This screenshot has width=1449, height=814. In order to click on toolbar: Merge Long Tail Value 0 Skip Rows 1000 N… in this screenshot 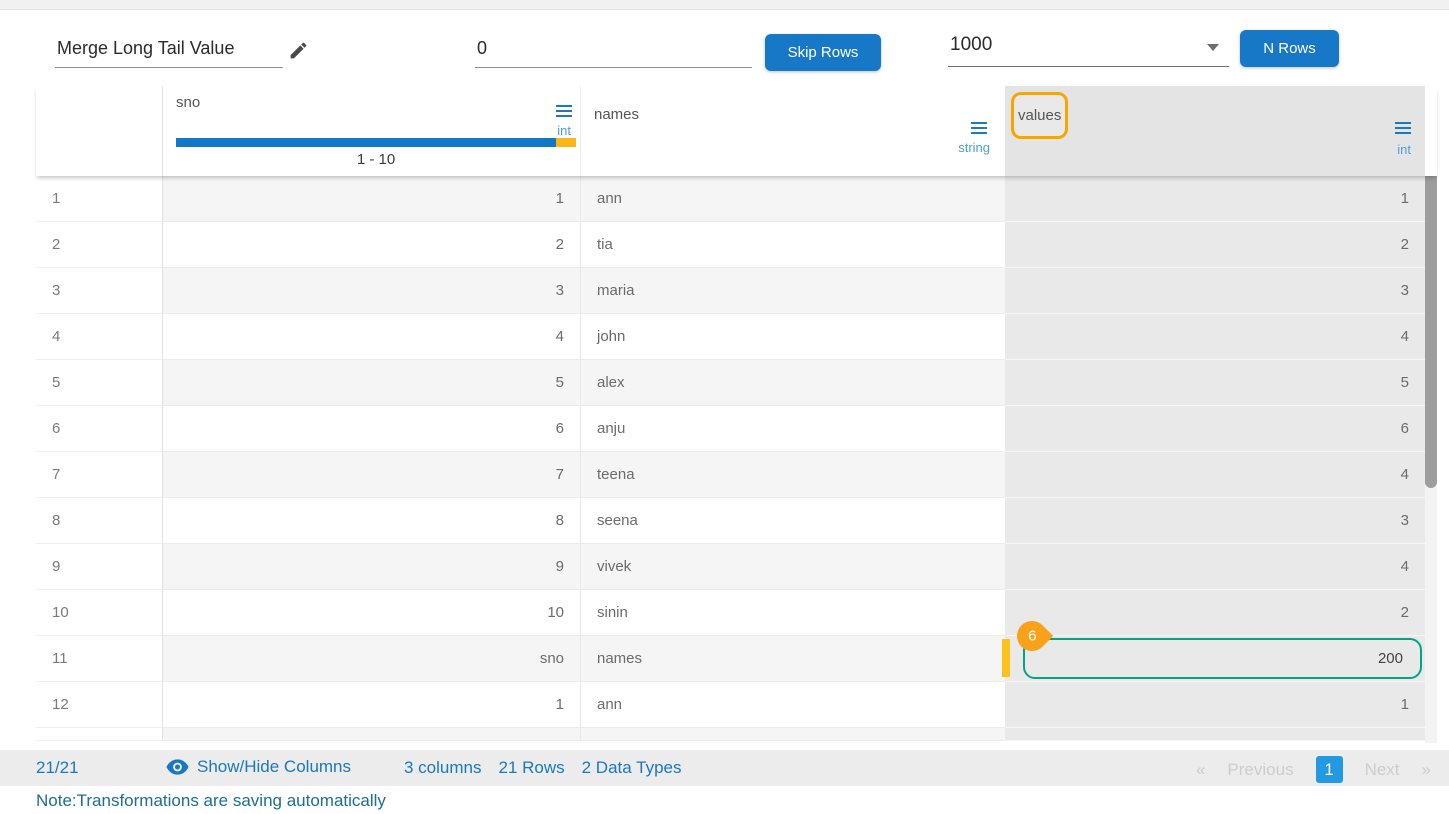, I will do `click(724, 48)`.